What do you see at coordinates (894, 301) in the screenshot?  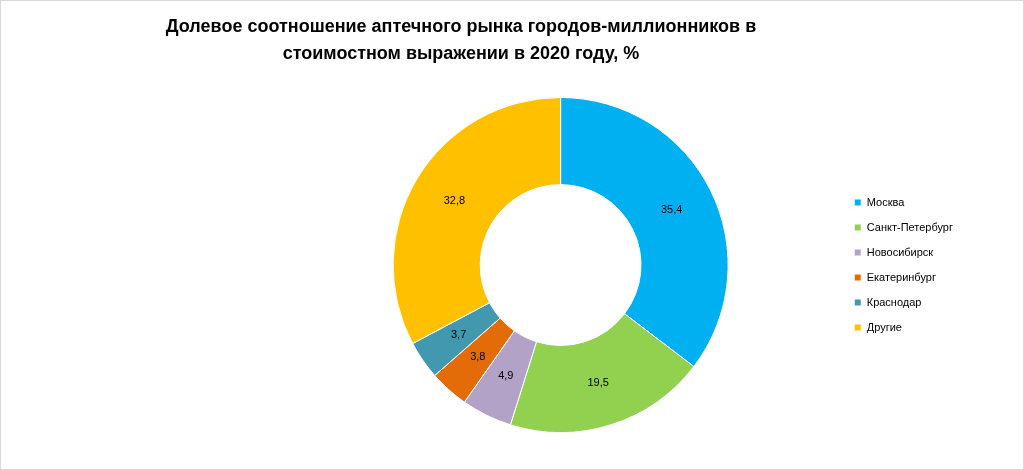 I see `legend-label: Краснодар` at bounding box center [894, 301].